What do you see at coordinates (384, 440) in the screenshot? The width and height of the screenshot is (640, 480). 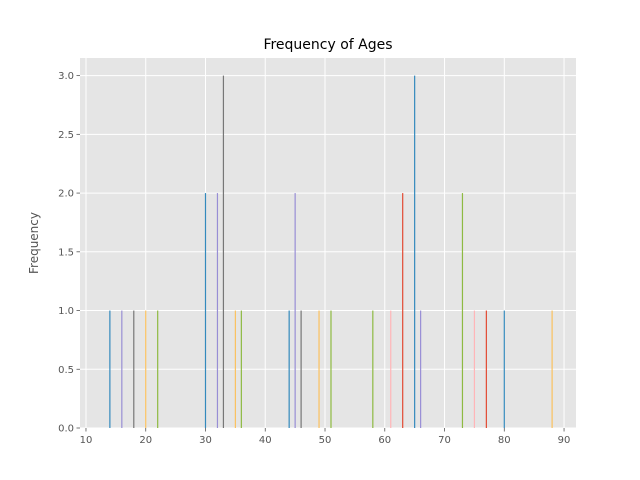 I see `x-tick-label: 60` at bounding box center [384, 440].